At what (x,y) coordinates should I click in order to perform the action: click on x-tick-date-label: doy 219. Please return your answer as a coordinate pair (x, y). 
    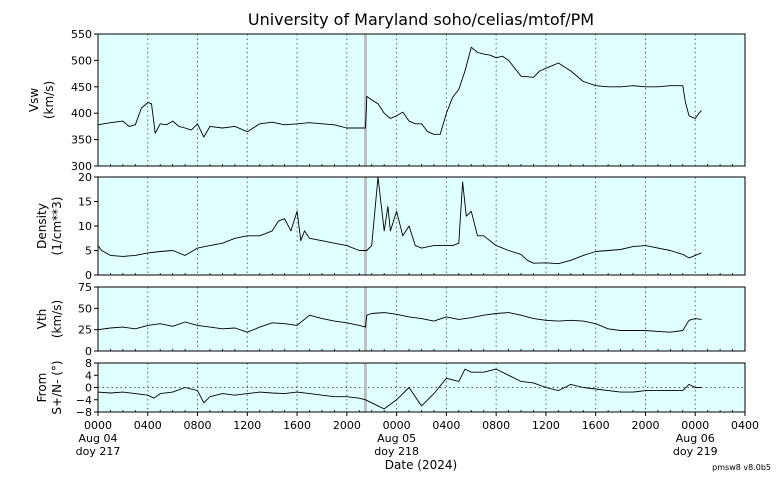
    Looking at the image, I should click on (695, 451).